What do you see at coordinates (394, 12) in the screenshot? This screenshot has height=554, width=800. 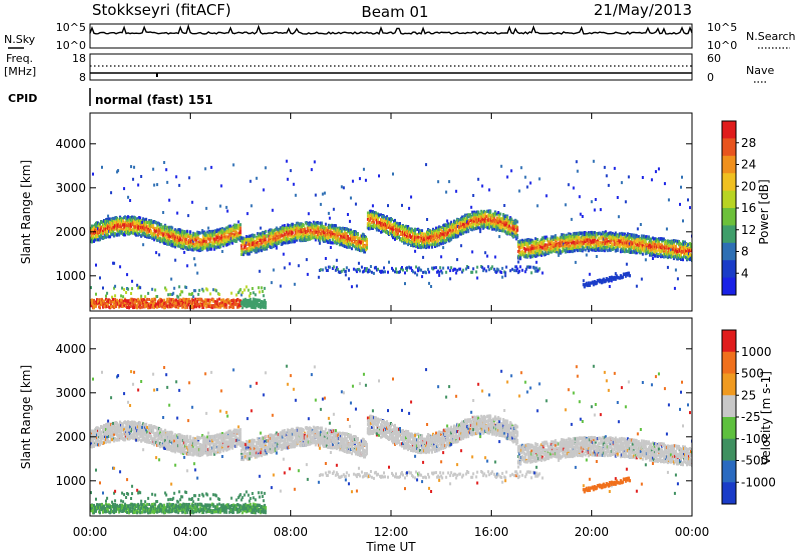 I see `beam-title: Beam 01` at bounding box center [394, 12].